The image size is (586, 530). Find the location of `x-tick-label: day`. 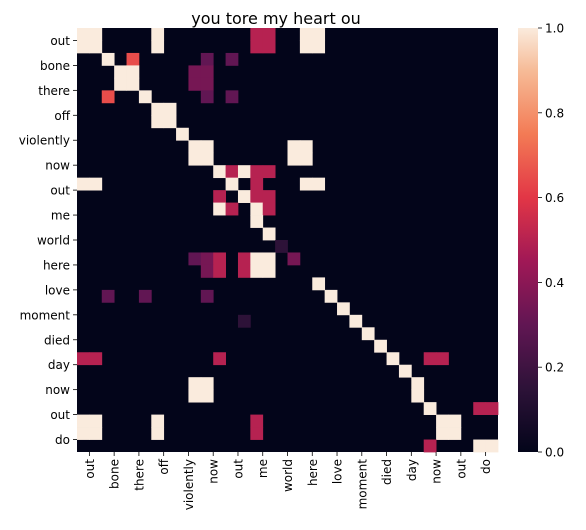

x-tick-label: day is located at coordinates (412, 470).